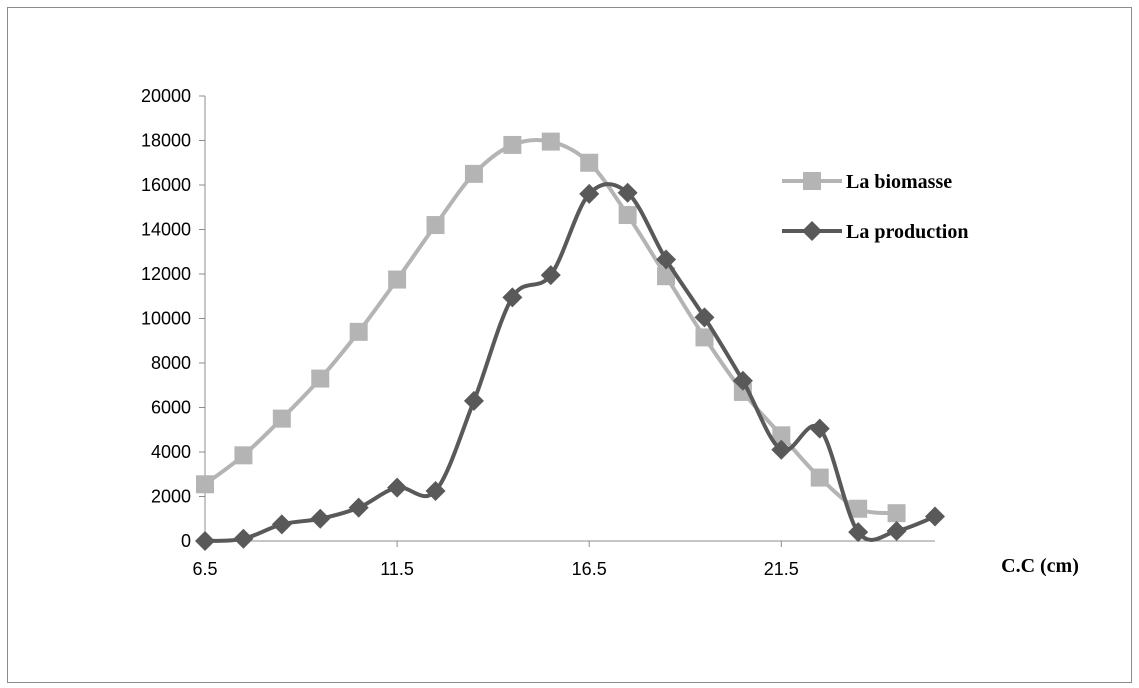 This screenshot has width=1139, height=688. I want to click on y-tick-label: 6000, so click(171, 408).